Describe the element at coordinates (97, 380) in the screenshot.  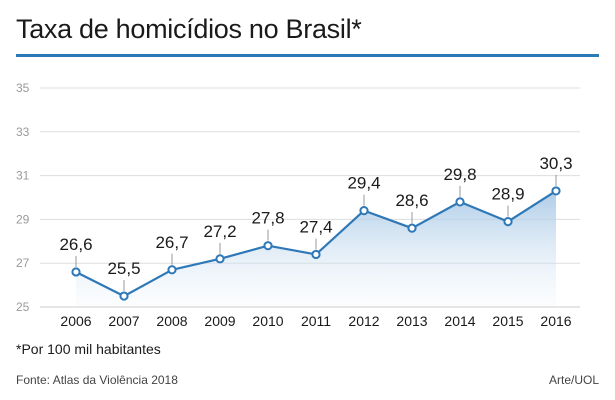
I see `source-note: Fonte: Atlas da Violência 2018` at that location.